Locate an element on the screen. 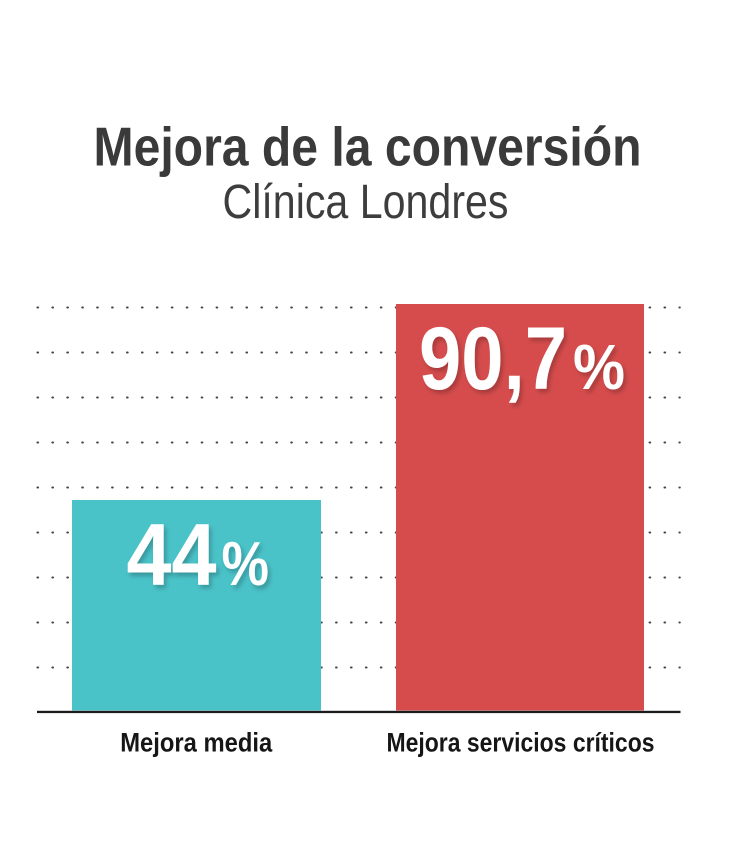 This screenshot has height=864, width=730. svg-text: 90,7 is located at coordinates (493, 358).